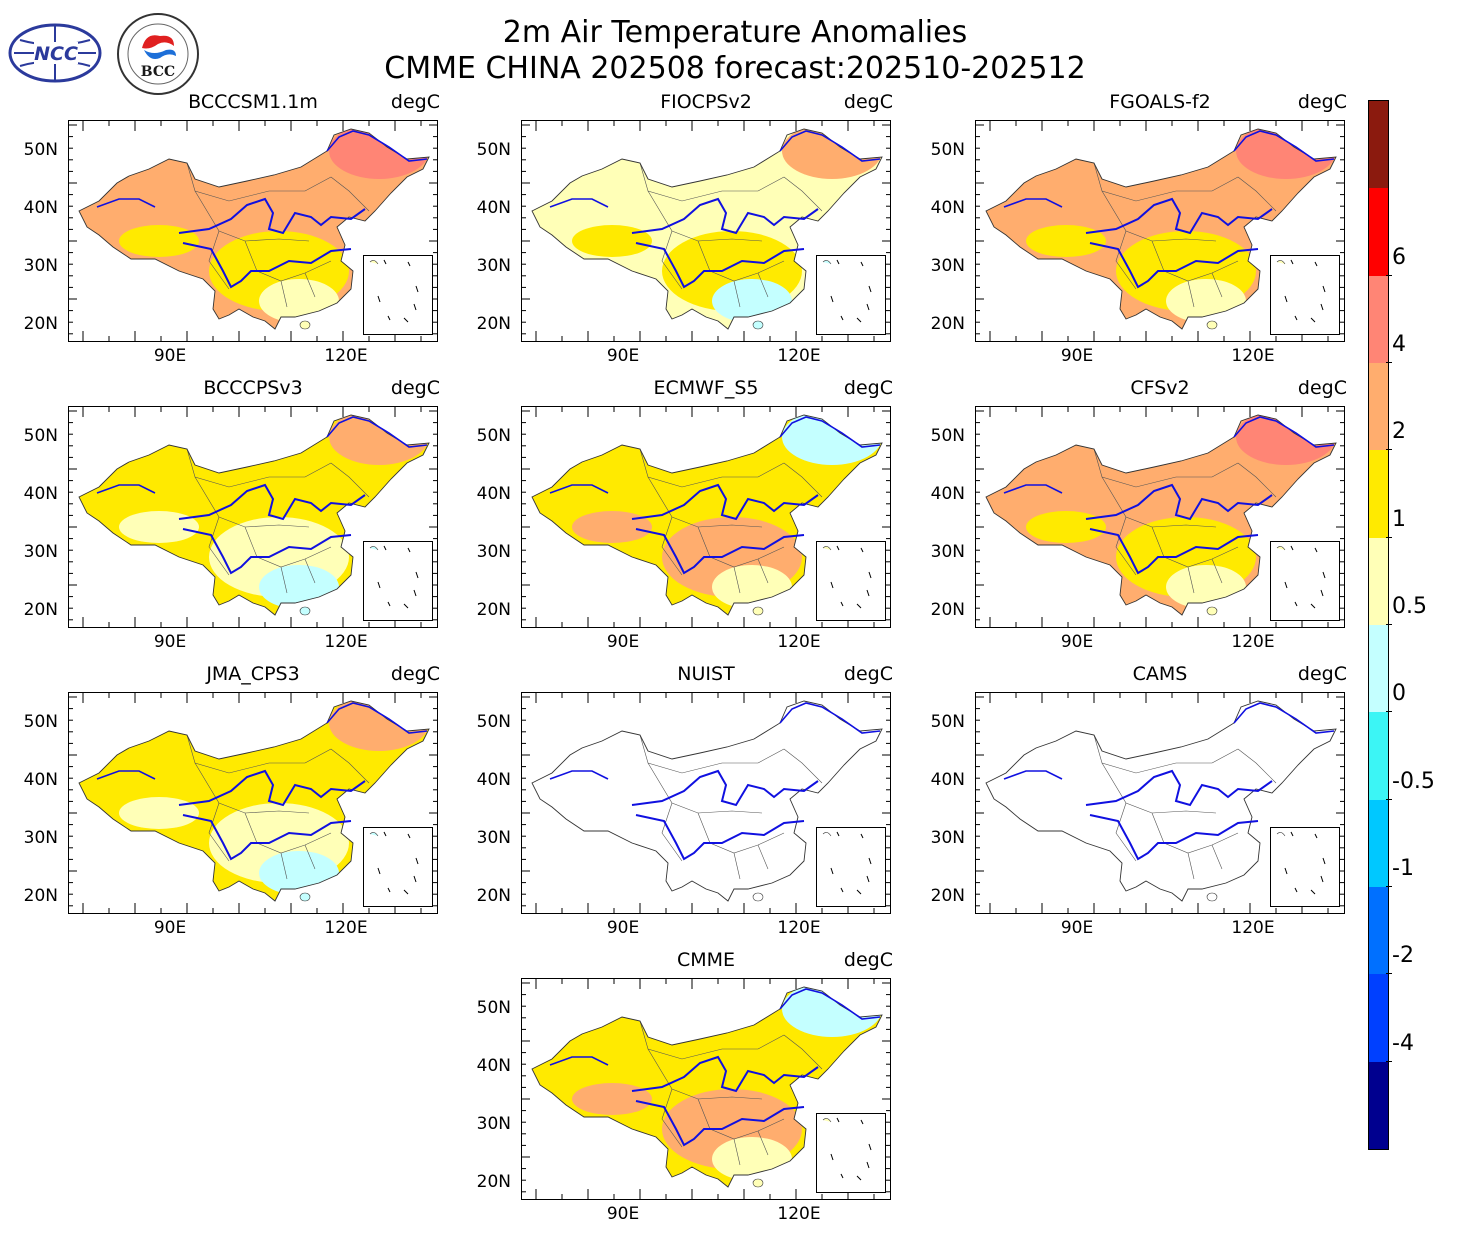 This screenshot has height=1248, width=1472. I want to click on bcc-logo: BCC, so click(158, 54).